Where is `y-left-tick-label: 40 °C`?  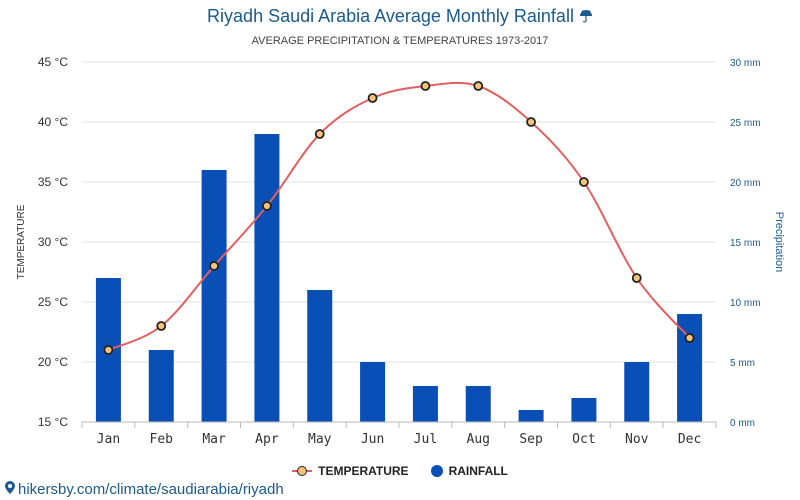 y-left-tick-label: 40 °C is located at coordinates (53, 122).